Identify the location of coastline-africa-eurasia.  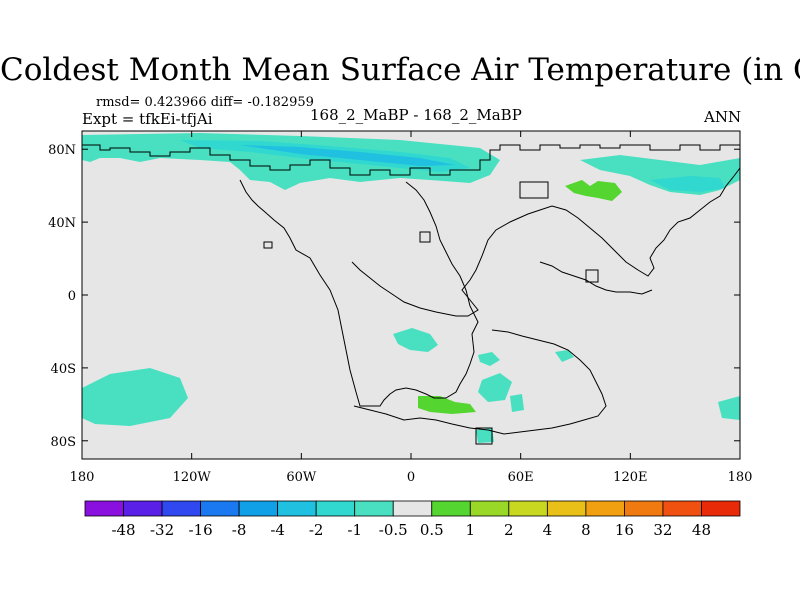
(546, 242).